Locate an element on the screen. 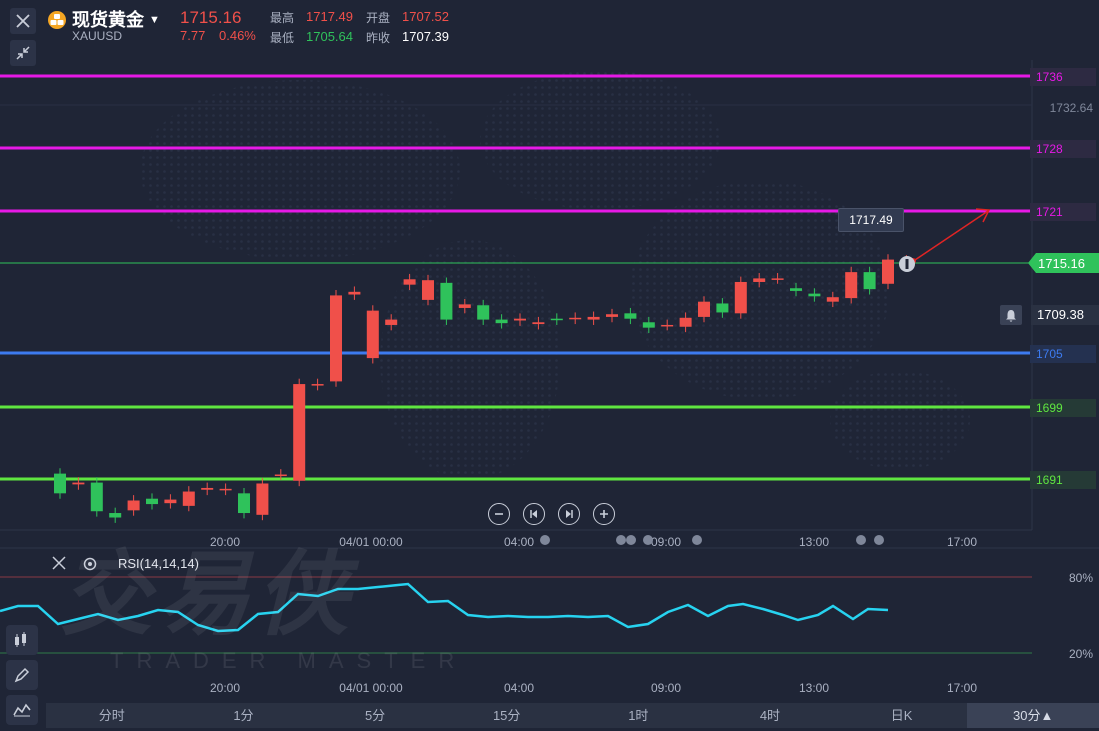  trend-arrow is located at coordinates (950, 236).